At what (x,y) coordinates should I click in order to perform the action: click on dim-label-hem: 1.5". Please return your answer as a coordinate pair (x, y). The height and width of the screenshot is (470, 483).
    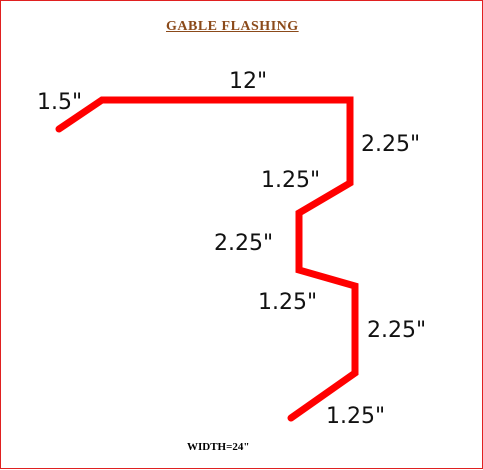
    Looking at the image, I should click on (59, 102).